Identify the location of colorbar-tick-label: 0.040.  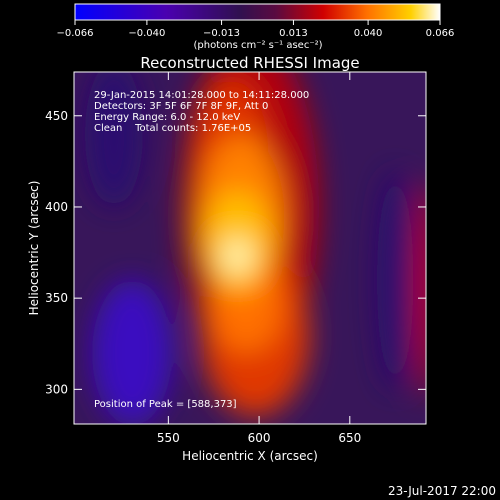
(368, 33).